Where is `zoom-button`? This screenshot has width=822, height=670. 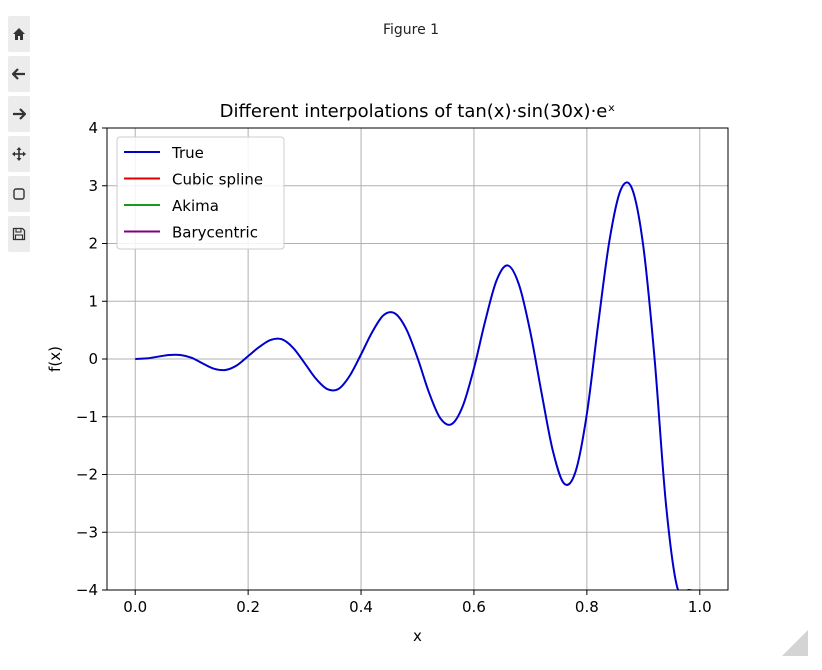 zoom-button is located at coordinates (19, 194).